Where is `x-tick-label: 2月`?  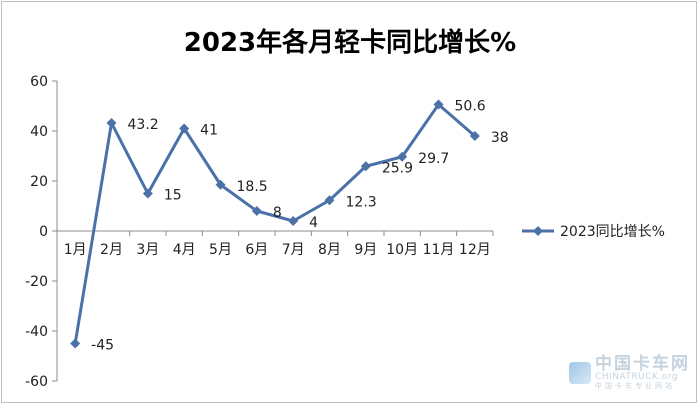
x-tick-label: 2月 is located at coordinates (111, 250).